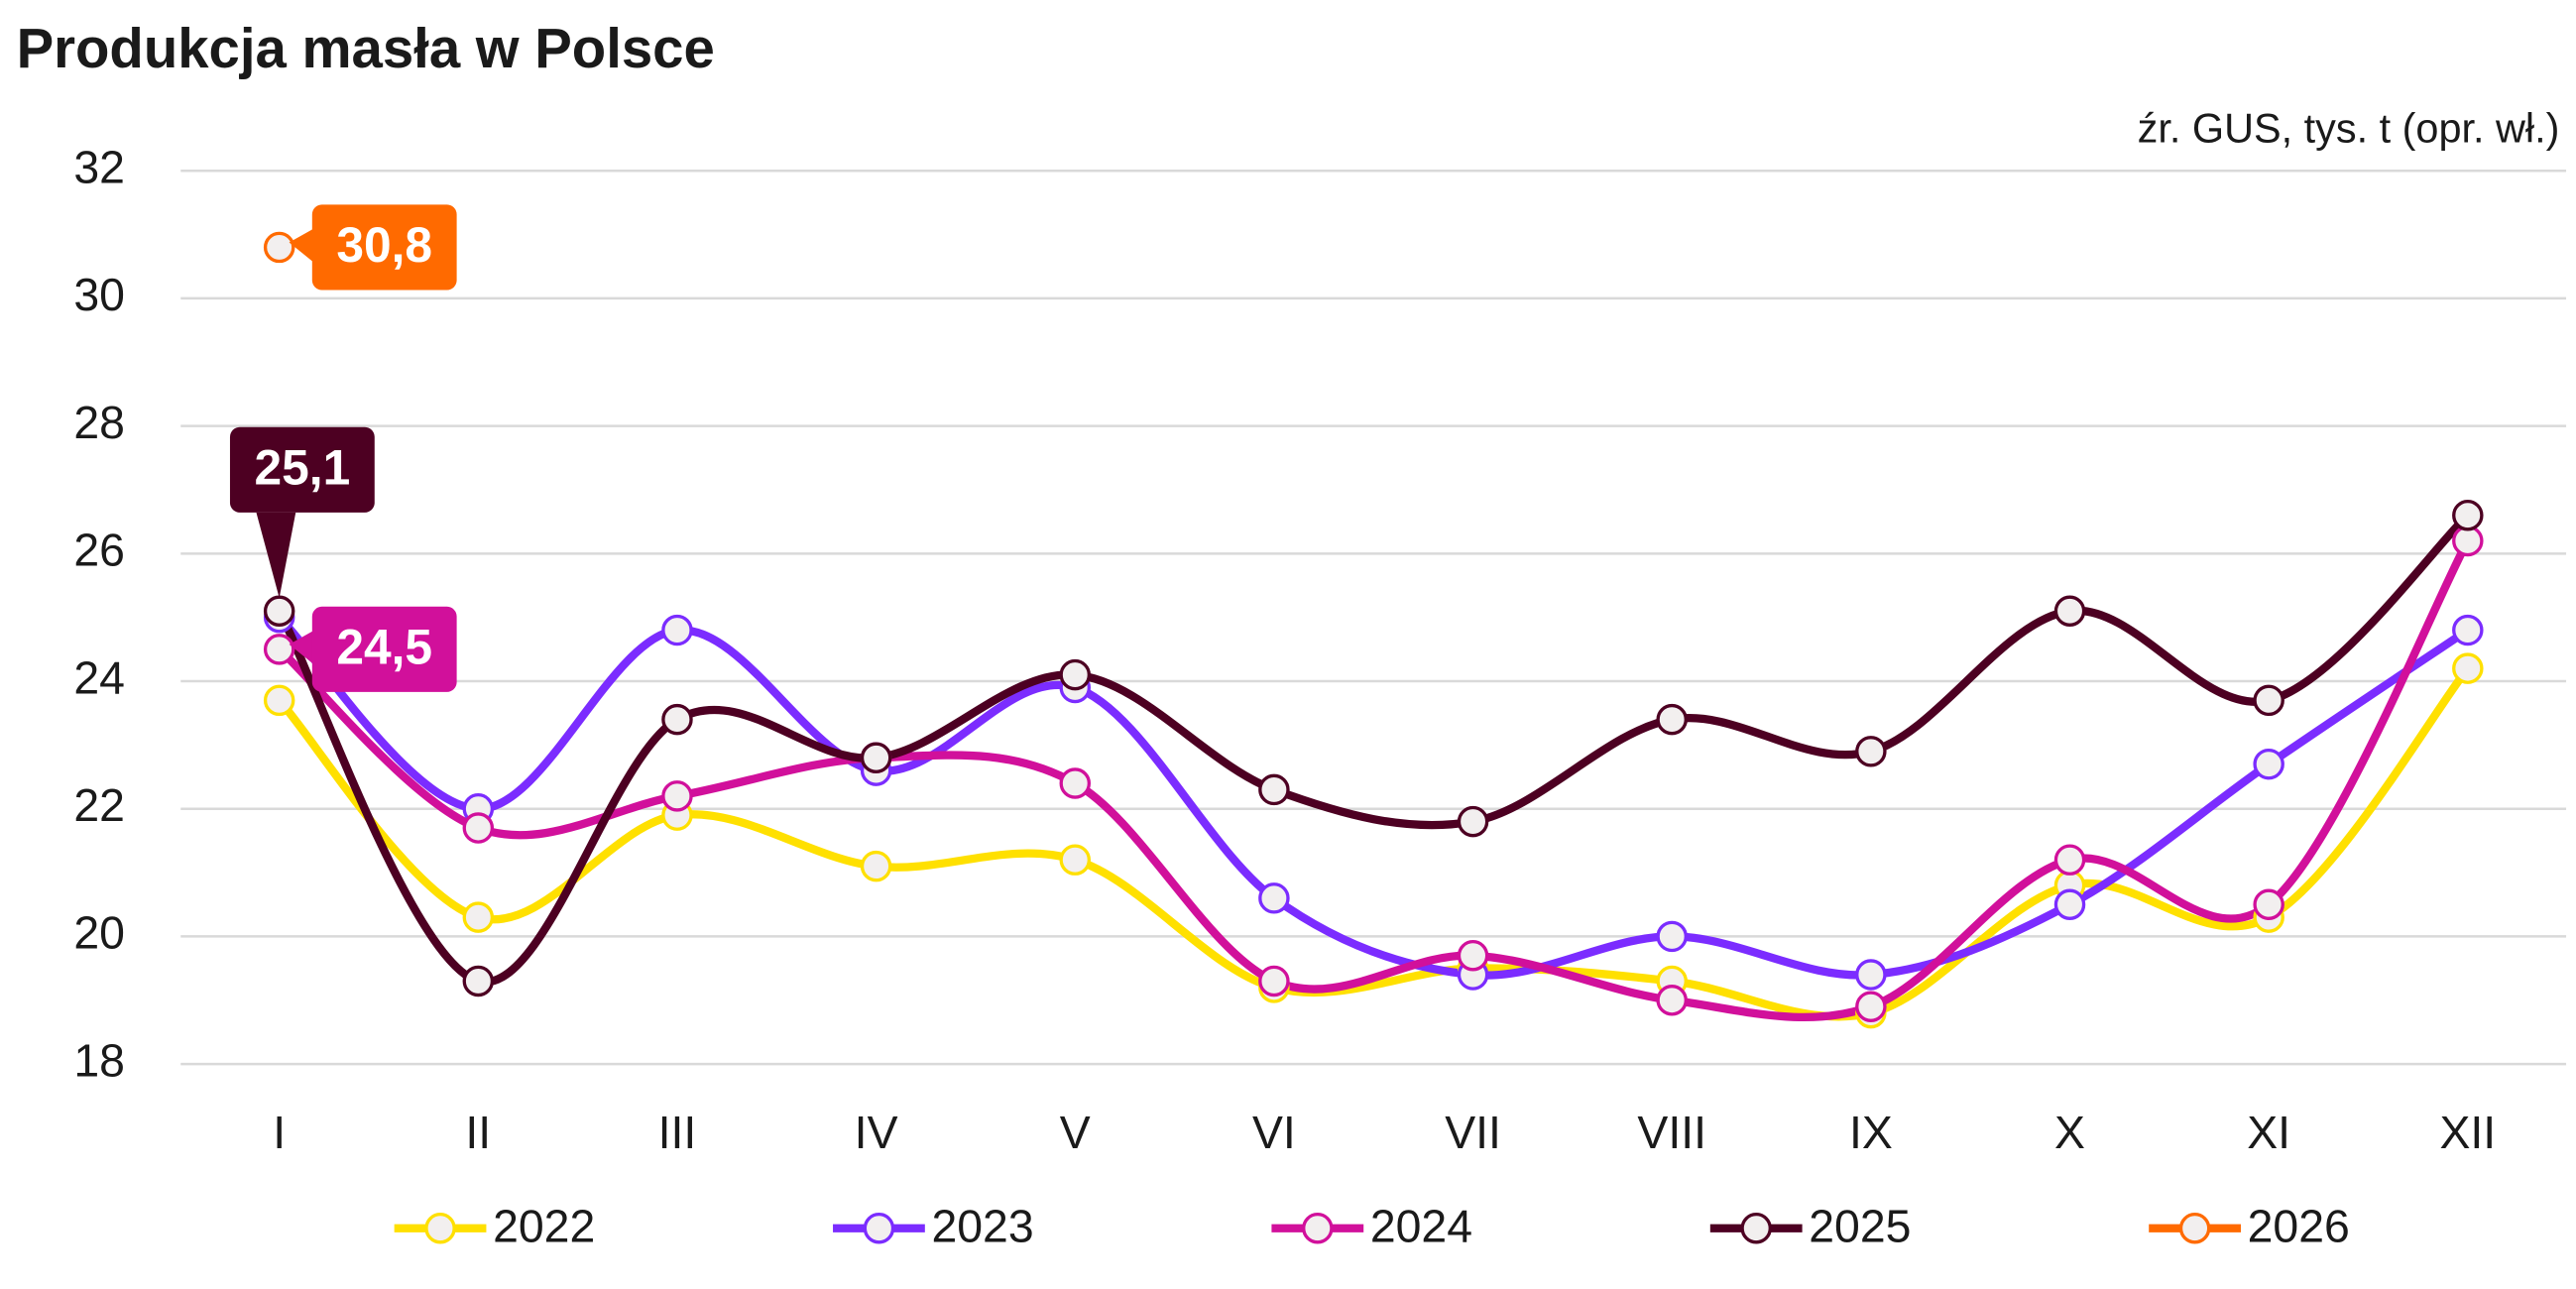 The image size is (2576, 1289). I want to click on x-tick-label: III, so click(677, 1132).